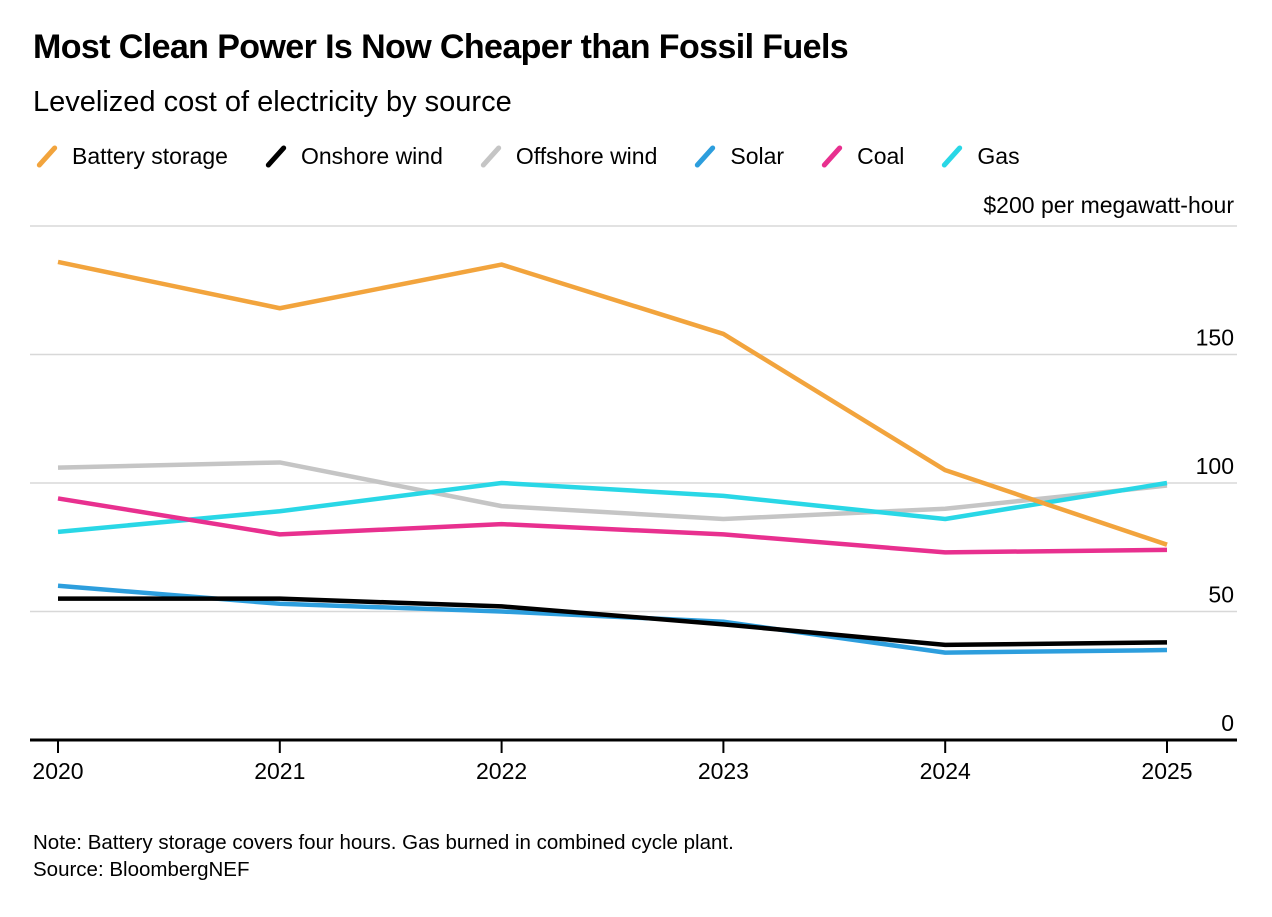 The height and width of the screenshot is (917, 1272). I want to click on x-tick-label: 2021, so click(279, 771).